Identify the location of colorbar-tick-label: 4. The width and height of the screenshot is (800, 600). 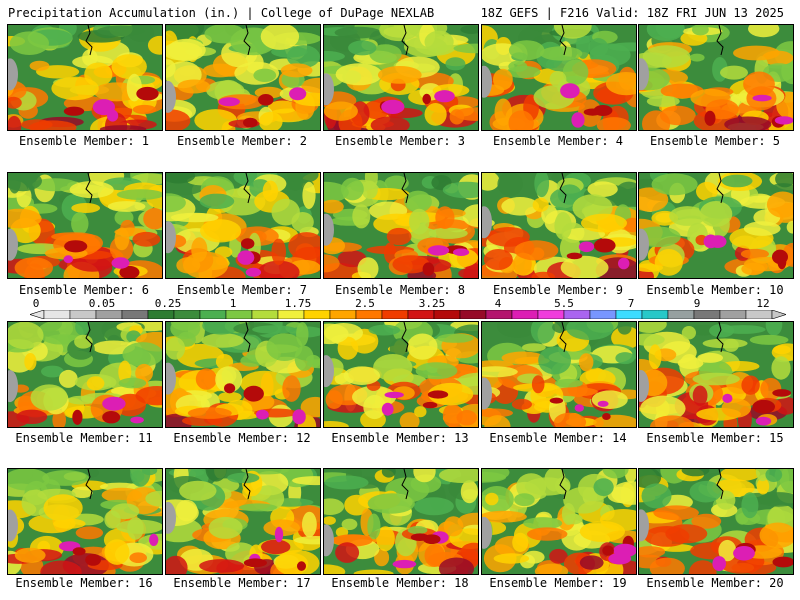
(498, 303).